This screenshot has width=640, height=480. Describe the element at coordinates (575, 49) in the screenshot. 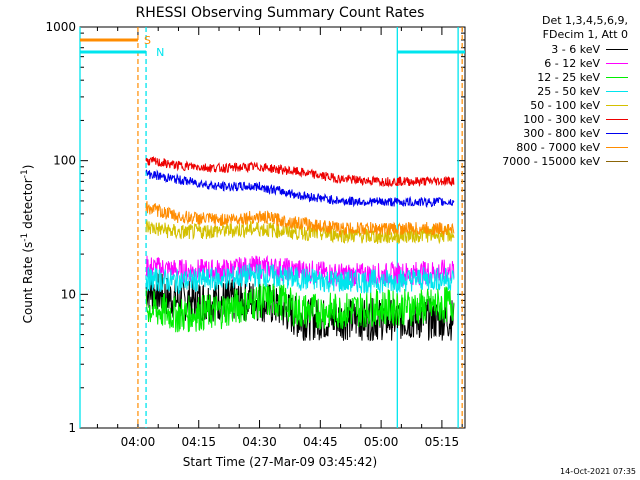

I see `legend-label: 3 - 6 keV` at that location.